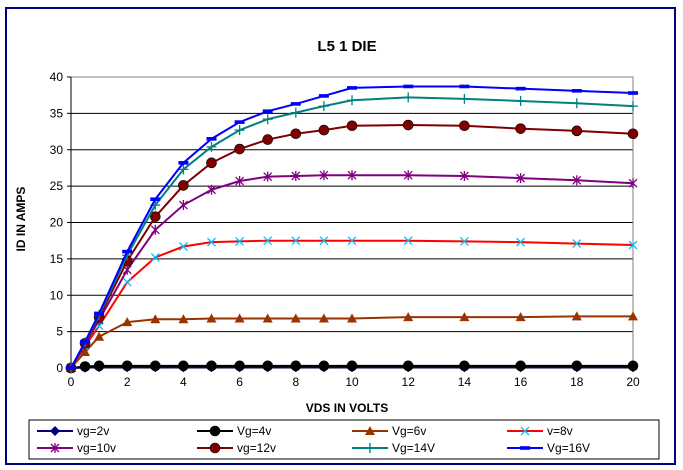  What do you see at coordinates (560, 431) in the screenshot?
I see `legend-label: v=8v` at bounding box center [560, 431].